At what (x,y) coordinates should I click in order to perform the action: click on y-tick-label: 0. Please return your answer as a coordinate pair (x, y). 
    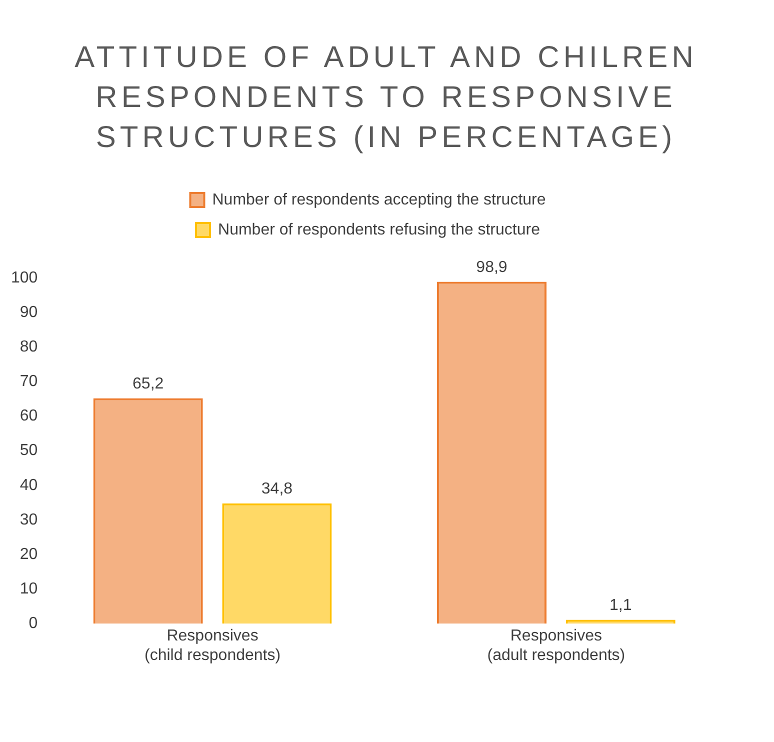
    Looking at the image, I should click on (33, 623).